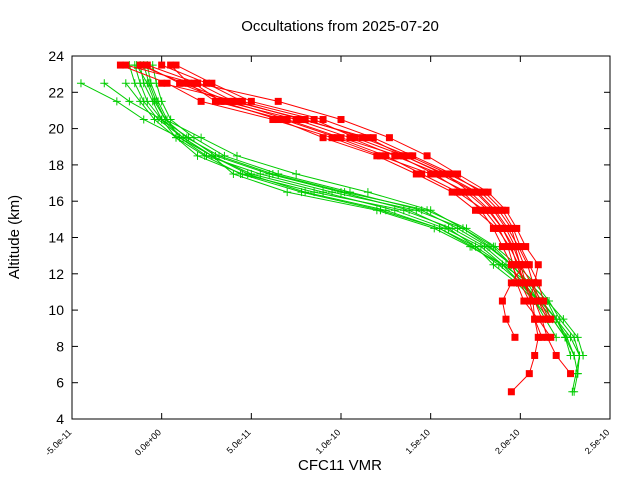  I want to click on x-tick-label: 2.0e-10, so click(507, 441).